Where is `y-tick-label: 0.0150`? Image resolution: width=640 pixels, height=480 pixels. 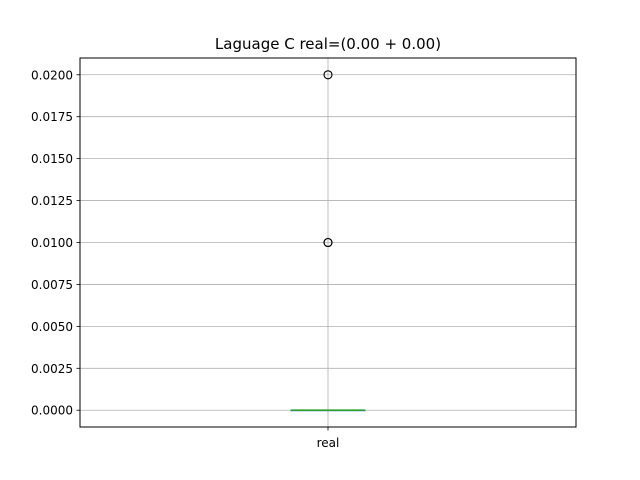
y-tick-label: 0.0150 is located at coordinates (52, 159).